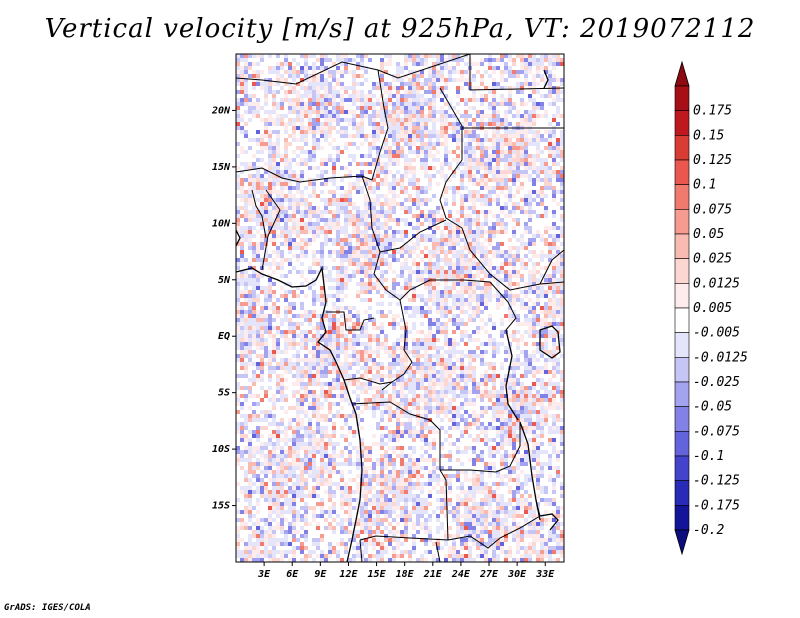 Image resolution: width=800 pixels, height=618 pixels. What do you see at coordinates (708, 530) in the screenshot?
I see `colorbar-label: -0.2` at bounding box center [708, 530].